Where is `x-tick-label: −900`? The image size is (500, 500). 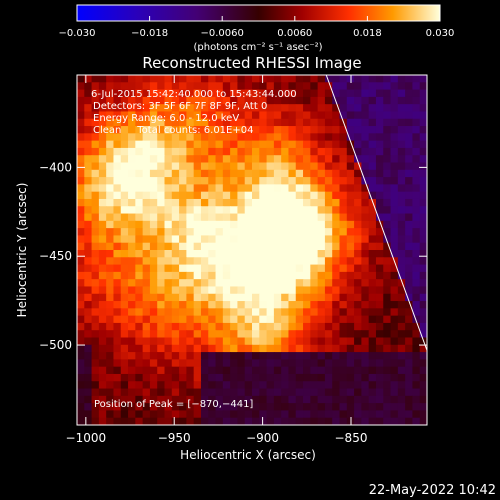
x-tick-label: −900 is located at coordinates (262, 438).